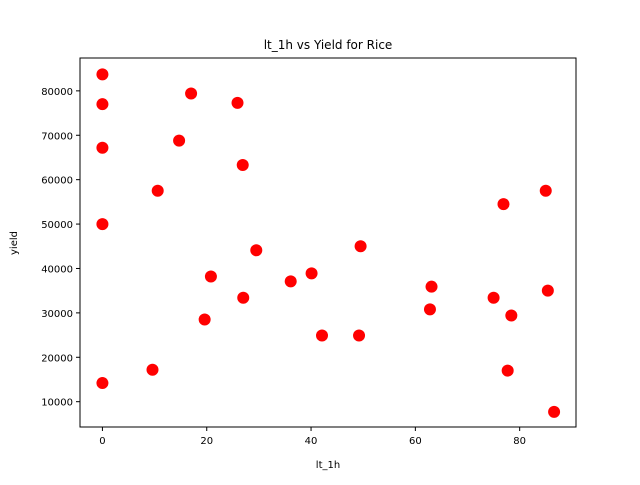 The width and height of the screenshot is (640, 485). I want to click on y-tick-label: 30000, so click(57, 314).